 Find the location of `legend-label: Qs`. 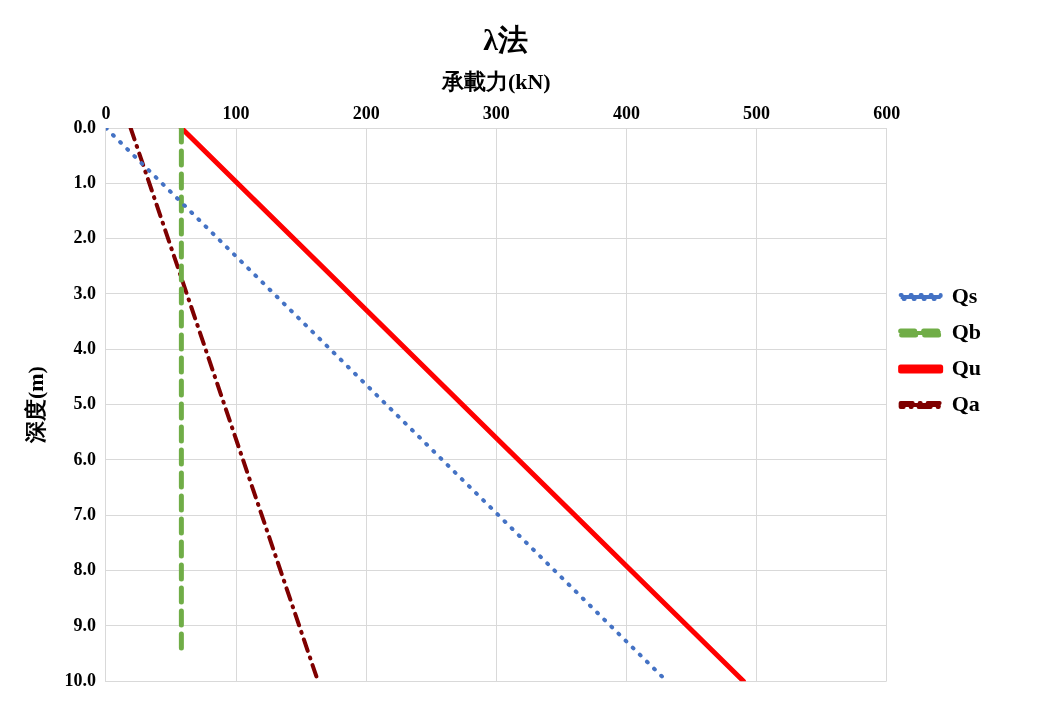

legend-label: Qs is located at coordinates (964, 295).